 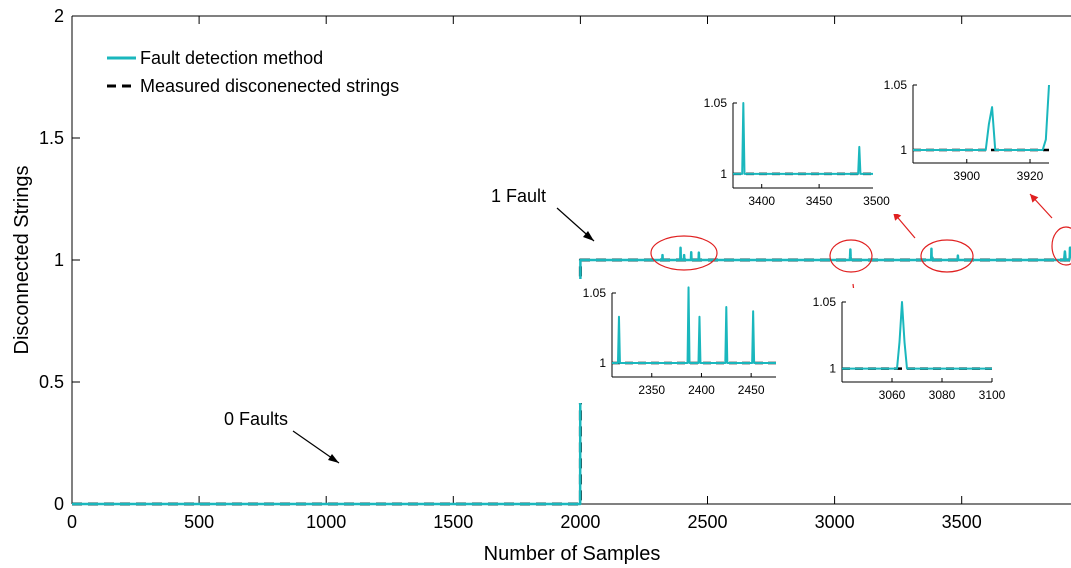 What do you see at coordinates (572, 554) in the screenshot?
I see `x-axis-label: Number of Samples` at bounding box center [572, 554].